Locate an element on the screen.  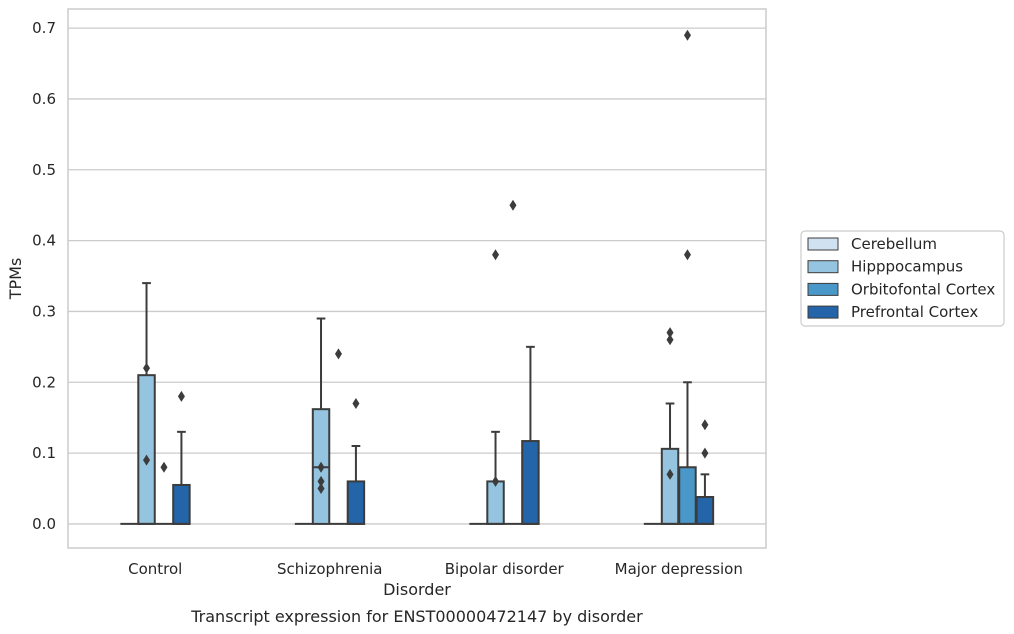
legend-label: Prefrontal Cortex is located at coordinates (914, 312).